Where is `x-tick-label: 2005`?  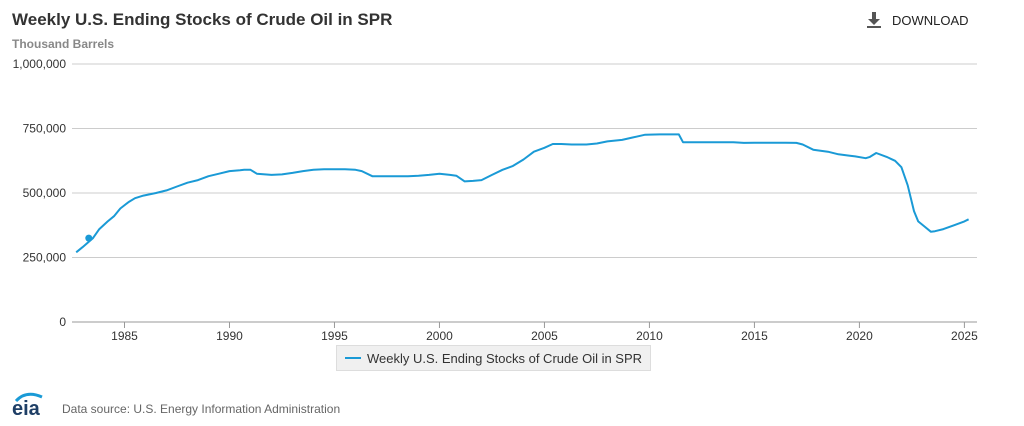 x-tick-label: 2005 is located at coordinates (544, 336).